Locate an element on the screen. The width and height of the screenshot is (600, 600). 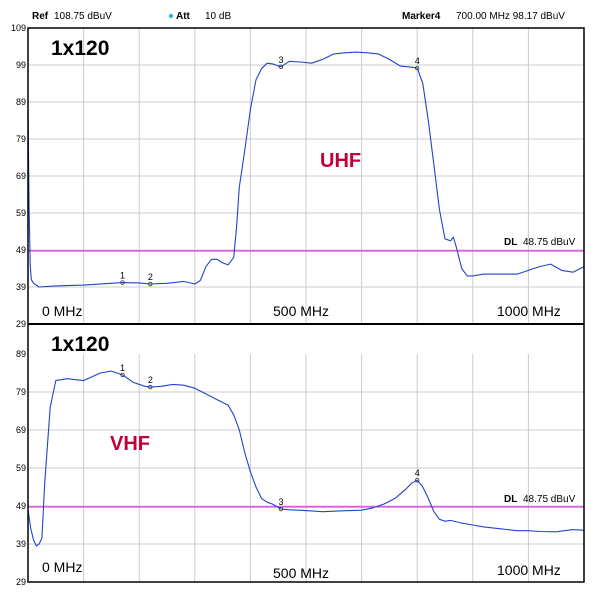
uhf-y-tick-label: 39 is located at coordinates (21, 287).